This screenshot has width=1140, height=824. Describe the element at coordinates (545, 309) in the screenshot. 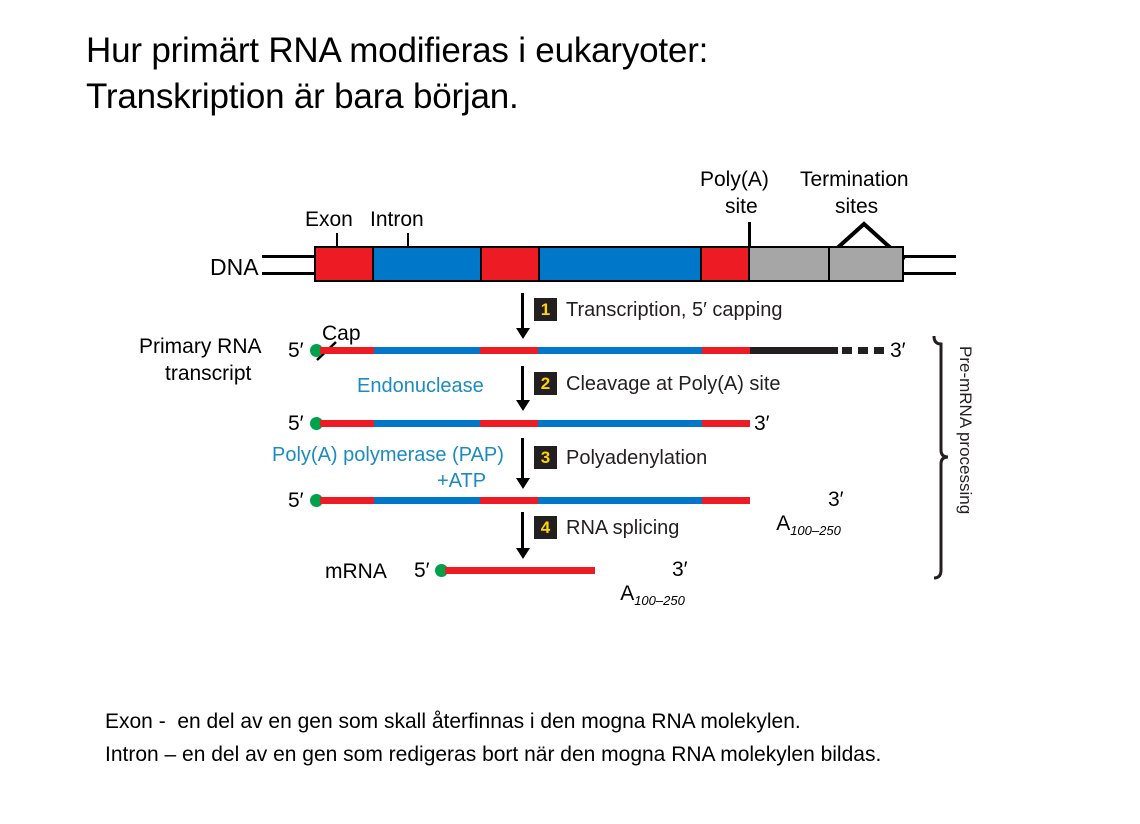

I see `step-1-number: 1` at that location.